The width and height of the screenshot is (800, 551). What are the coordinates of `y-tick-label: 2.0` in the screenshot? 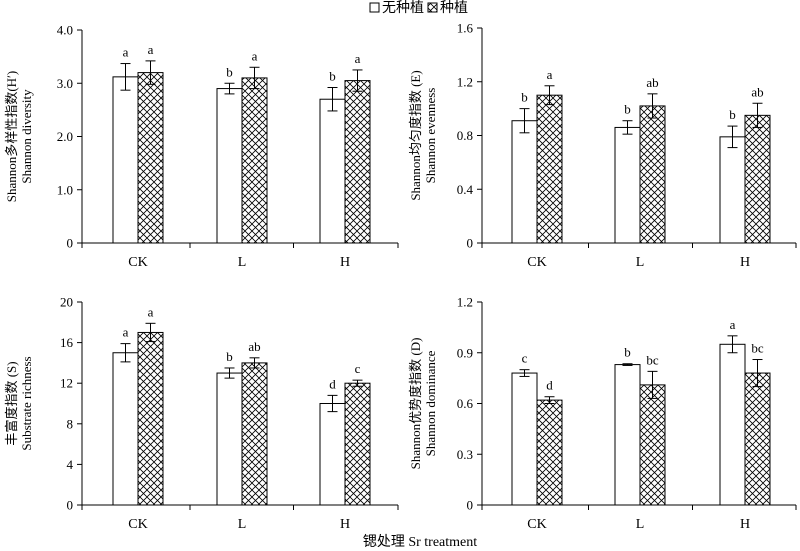 It's located at (65, 136).